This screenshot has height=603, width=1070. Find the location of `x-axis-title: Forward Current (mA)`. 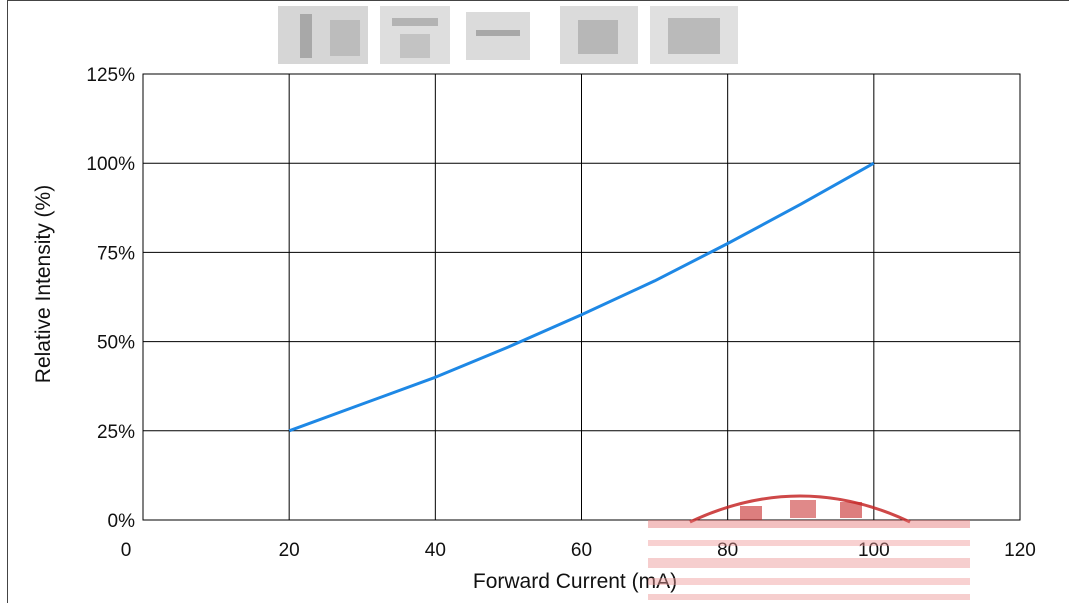

x-axis-title: Forward Current (mA) is located at coordinates (575, 581).